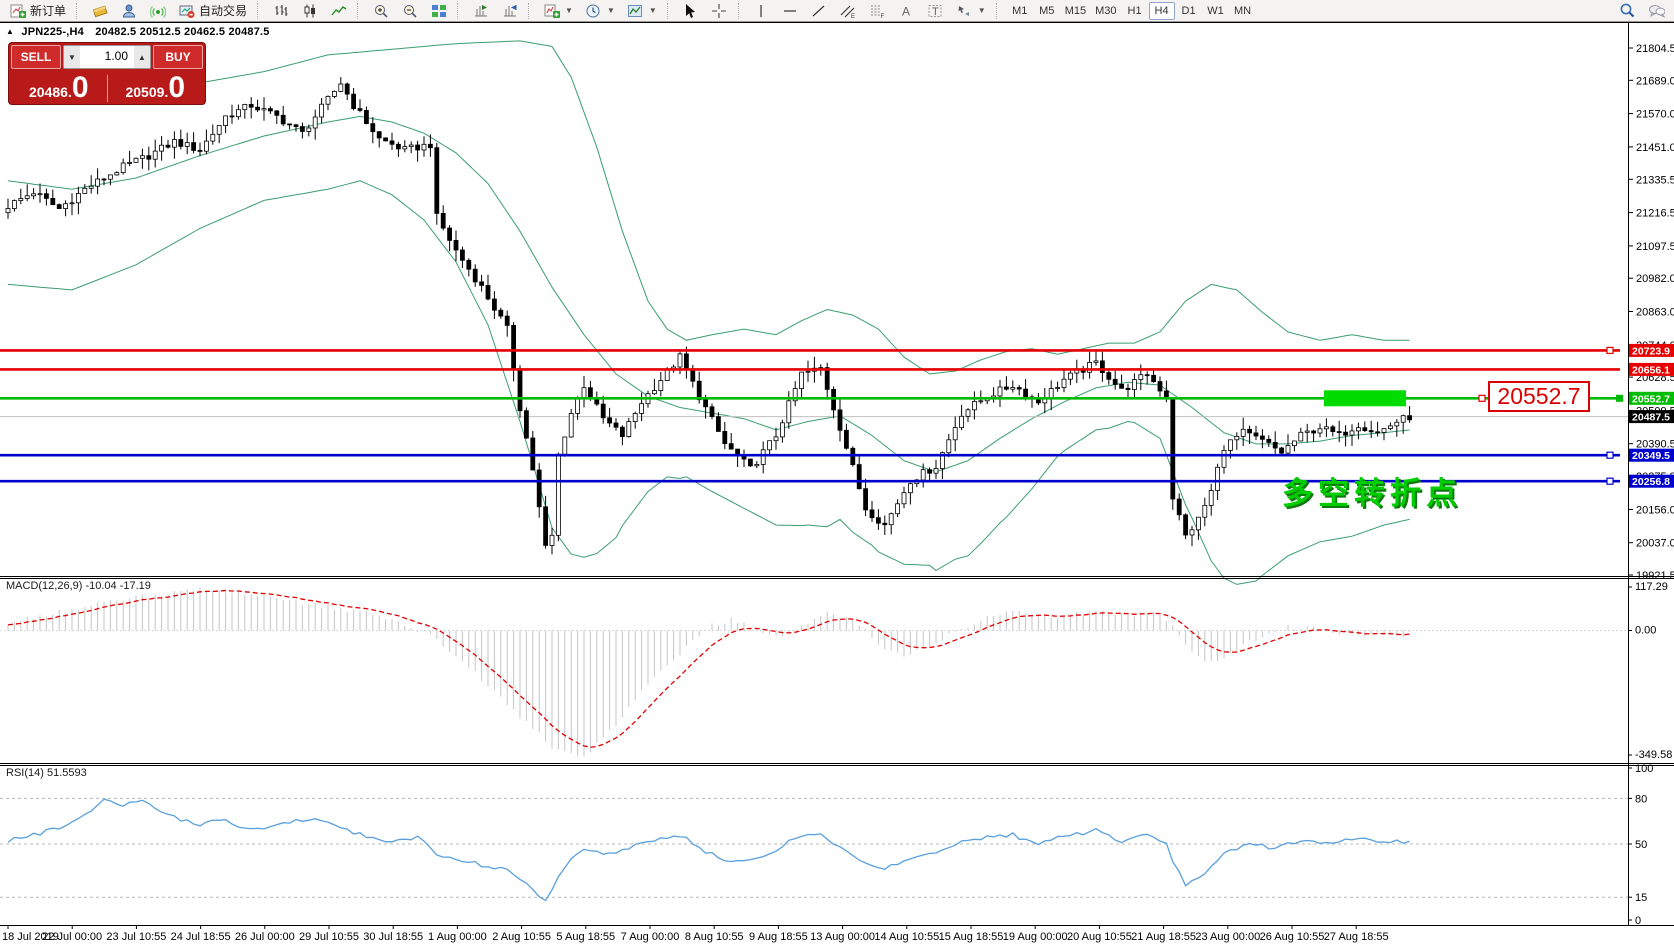 The height and width of the screenshot is (945, 1674). What do you see at coordinates (201, 937) in the screenshot?
I see `svg-text: 24 Jul 18:55` at bounding box center [201, 937].